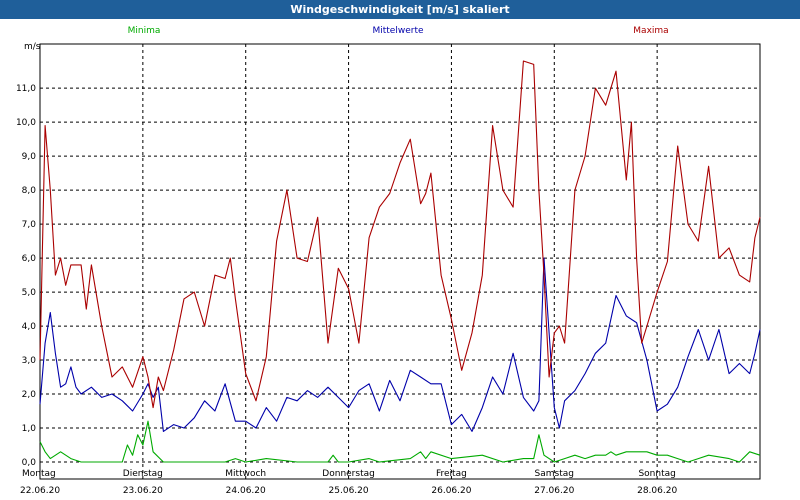 Image resolution: width=800 pixels, height=500 pixels. I want to click on y-tick-label: 1,0, so click(29, 429).